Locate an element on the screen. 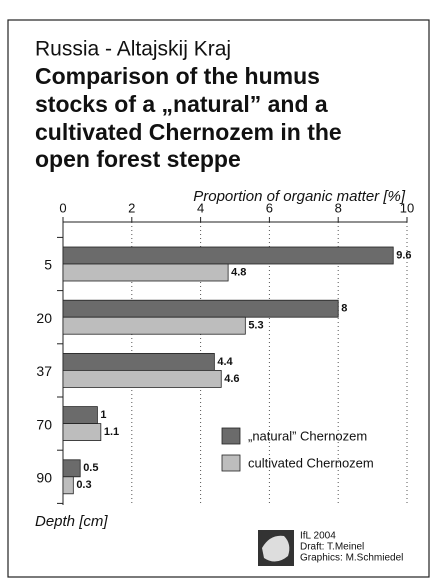 This screenshot has height=581, width=436. credit: IfL 2004 is located at coordinates (318, 536).